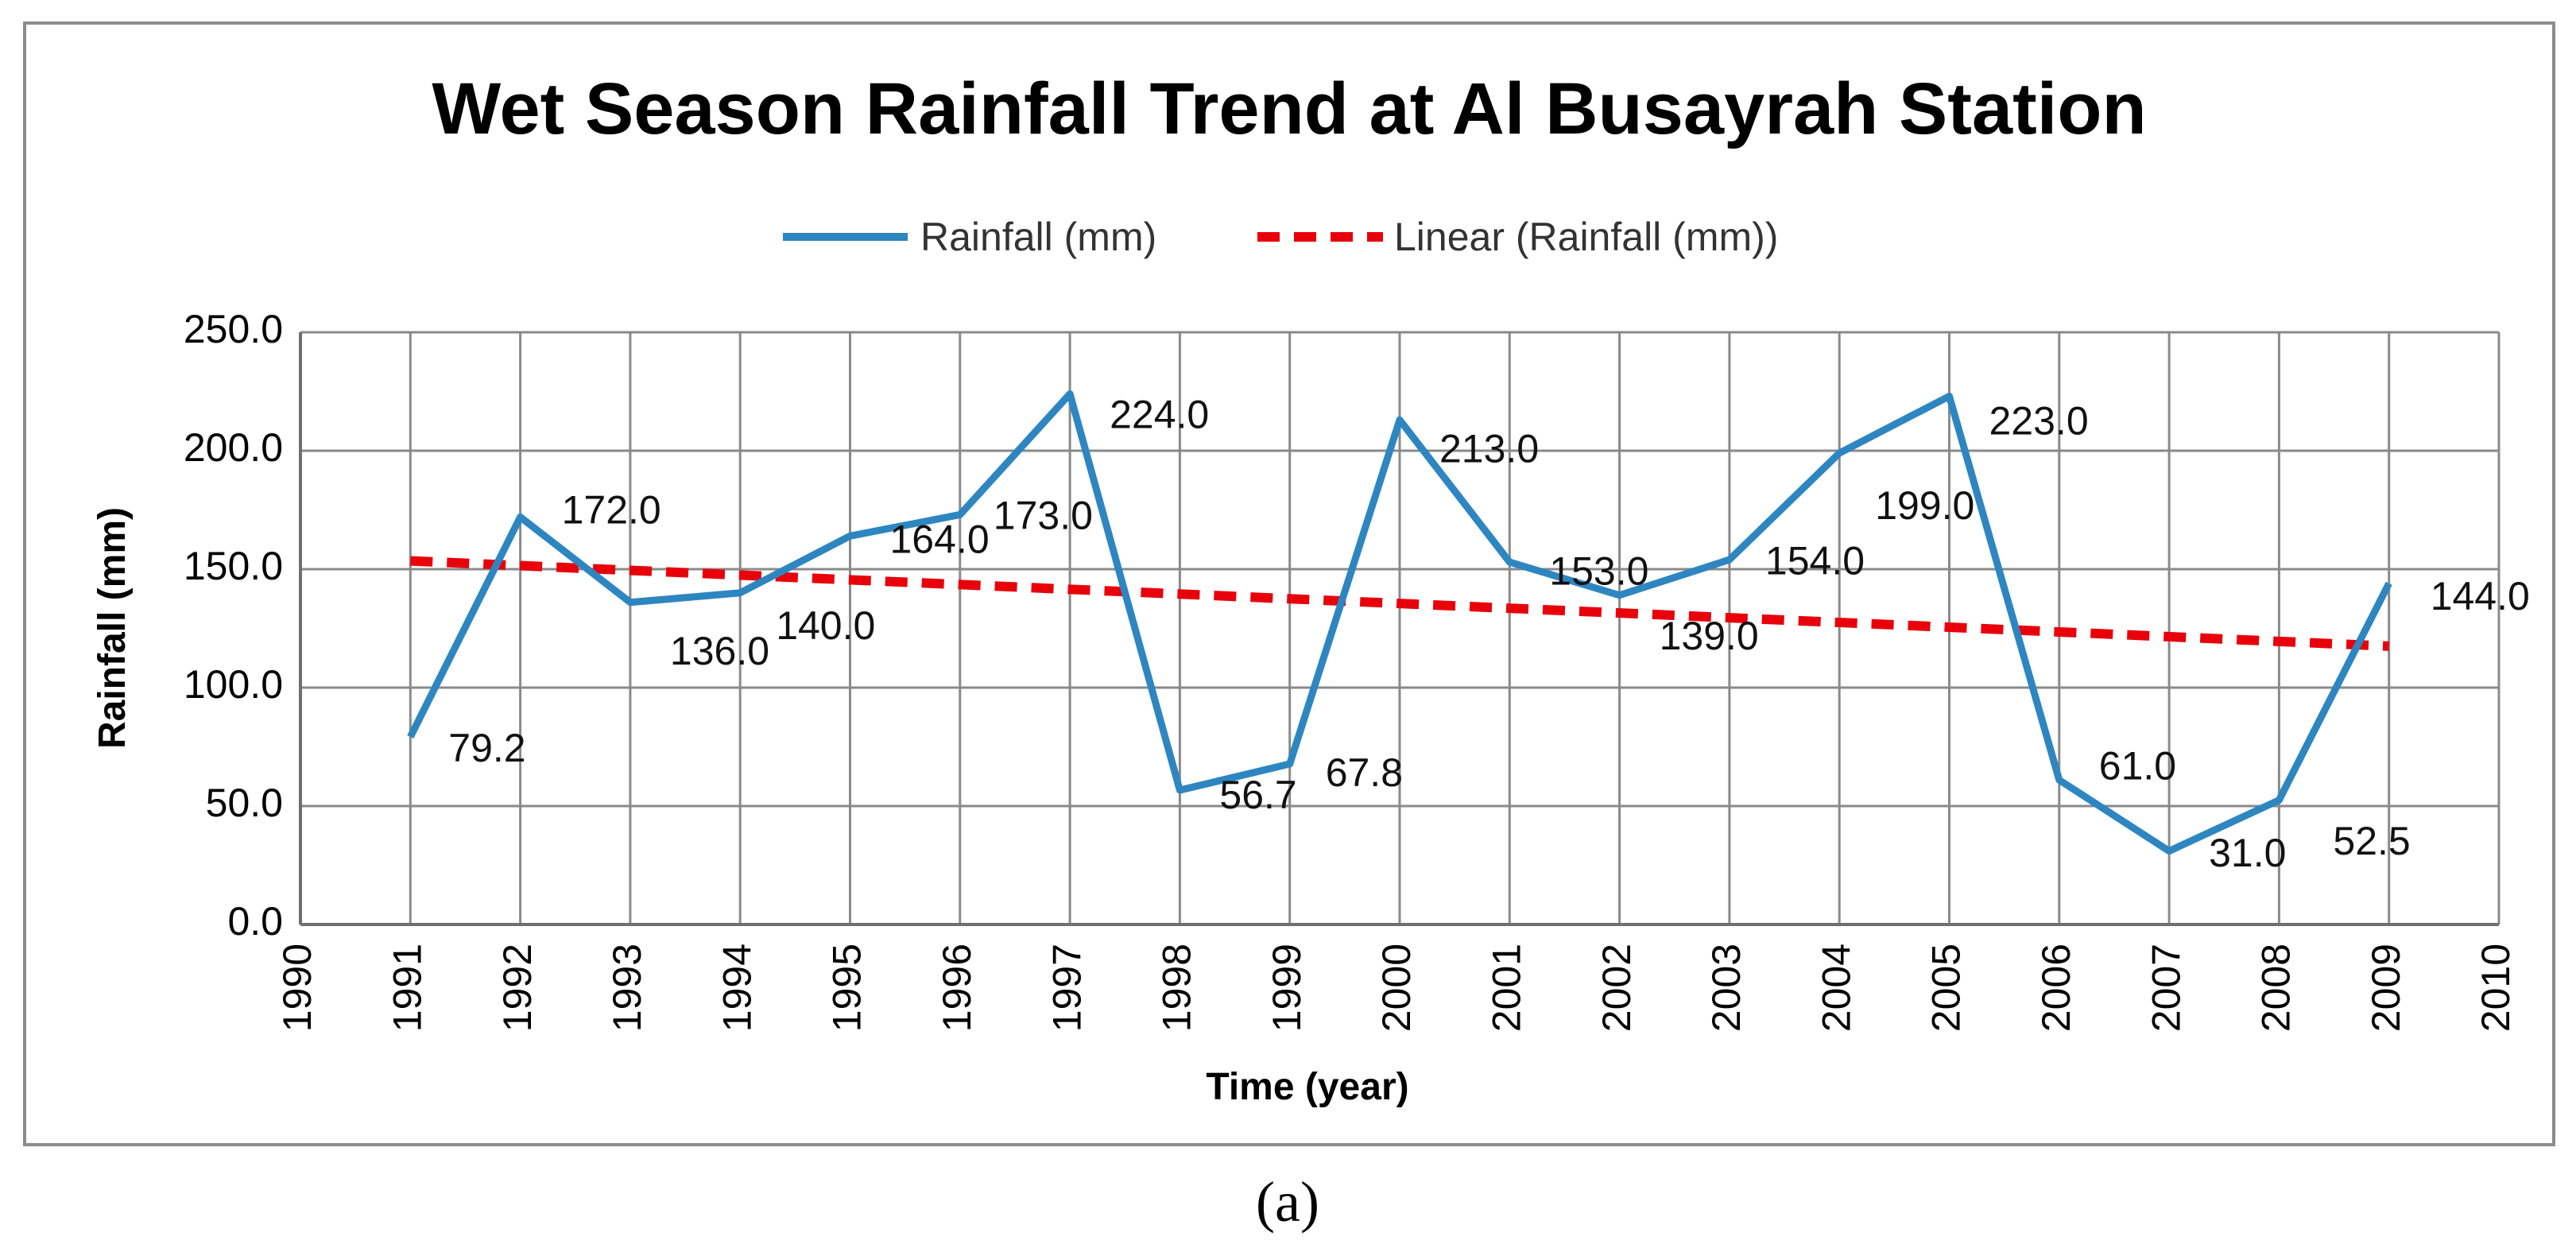 This screenshot has width=2576, height=1252. What do you see at coordinates (1616, 988) in the screenshot?
I see `x-tick-label: 2002` at bounding box center [1616, 988].